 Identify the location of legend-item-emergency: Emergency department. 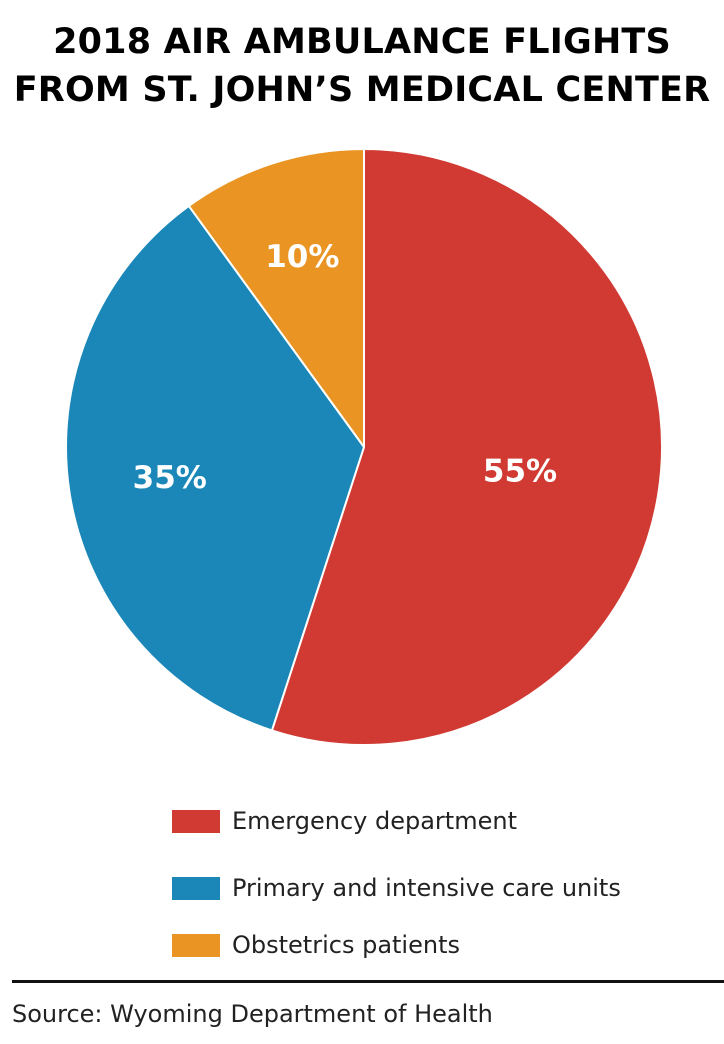
(344, 821).